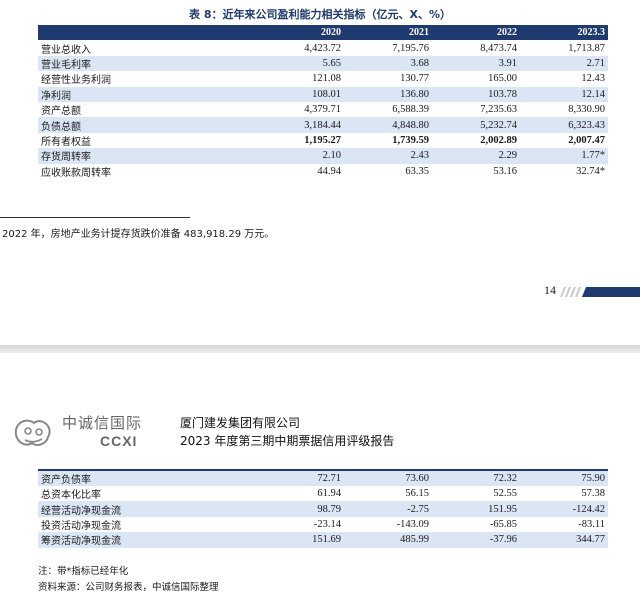 The width and height of the screenshot is (640, 595). What do you see at coordinates (593, 79) in the screenshot?
I see `cell-value: 12.43` at bounding box center [593, 79].